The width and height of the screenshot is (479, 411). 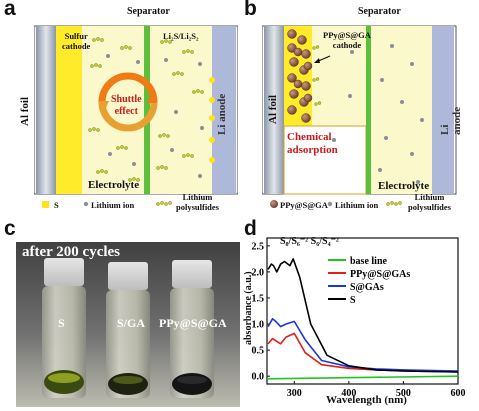 What do you see at coordinates (25, 111) in the screenshot?
I see `panel-a-al-foil-label: Al foil` at bounding box center [25, 111].